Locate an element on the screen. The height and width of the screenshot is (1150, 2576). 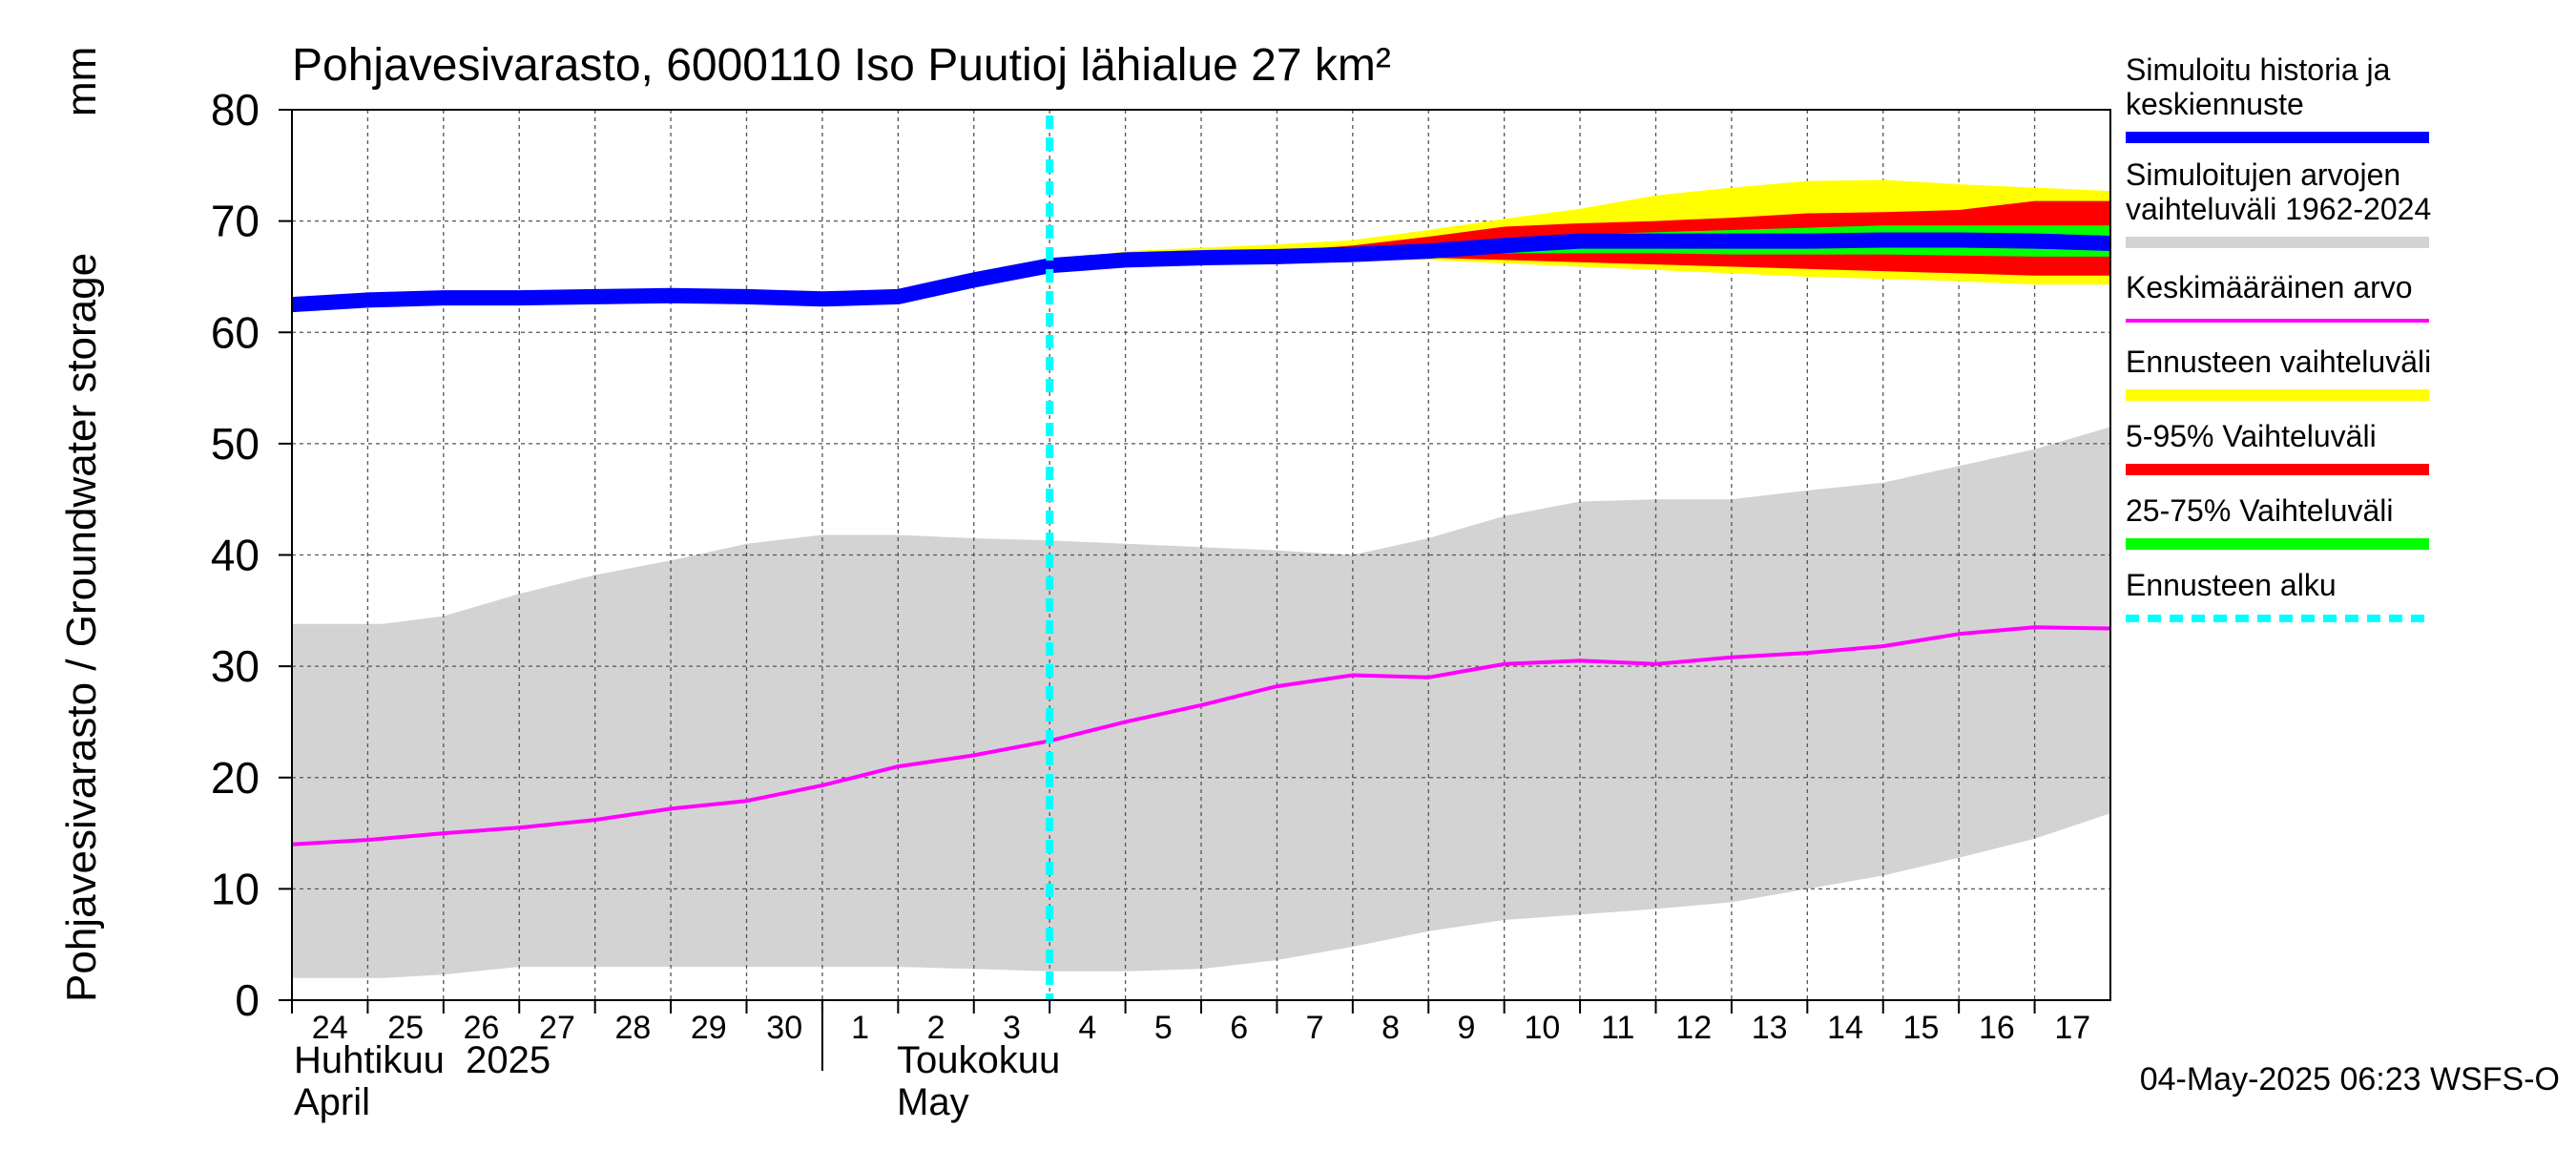
footer-timestamp: 04-May-2025 06:23 WSFS-O is located at coordinates (2350, 1079).